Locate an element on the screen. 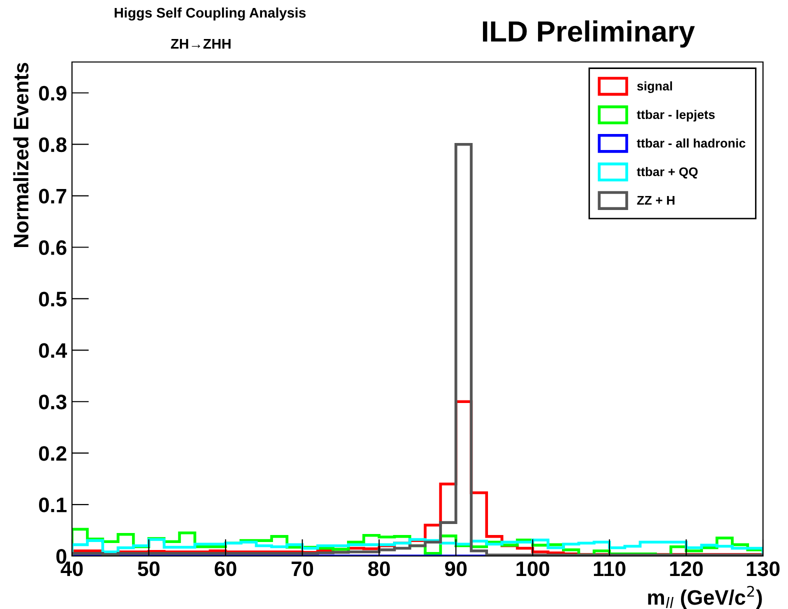 This screenshot has width=788, height=609. y-axis-title: Normalized Events is located at coordinates (21, 154).